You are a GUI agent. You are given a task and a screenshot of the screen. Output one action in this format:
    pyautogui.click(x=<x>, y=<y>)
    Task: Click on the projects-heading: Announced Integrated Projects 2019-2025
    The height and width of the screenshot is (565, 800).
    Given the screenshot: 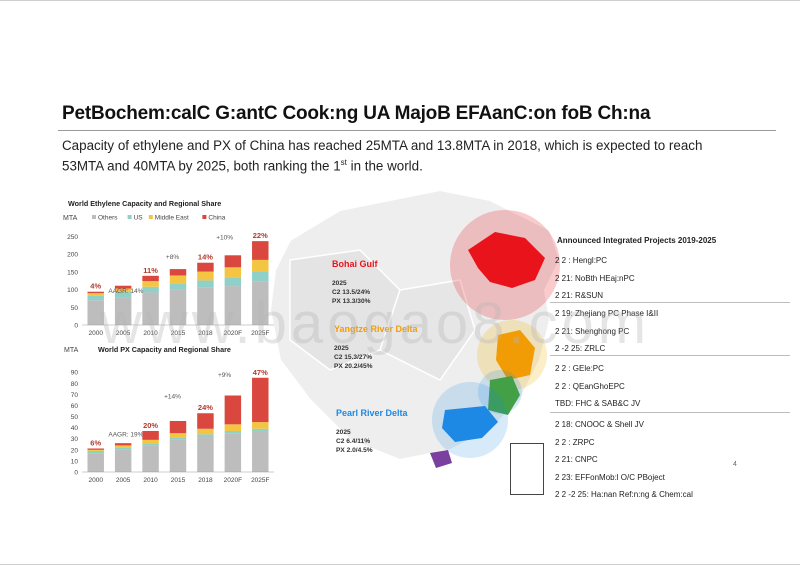 What is the action you would take?
    pyautogui.click(x=637, y=240)
    